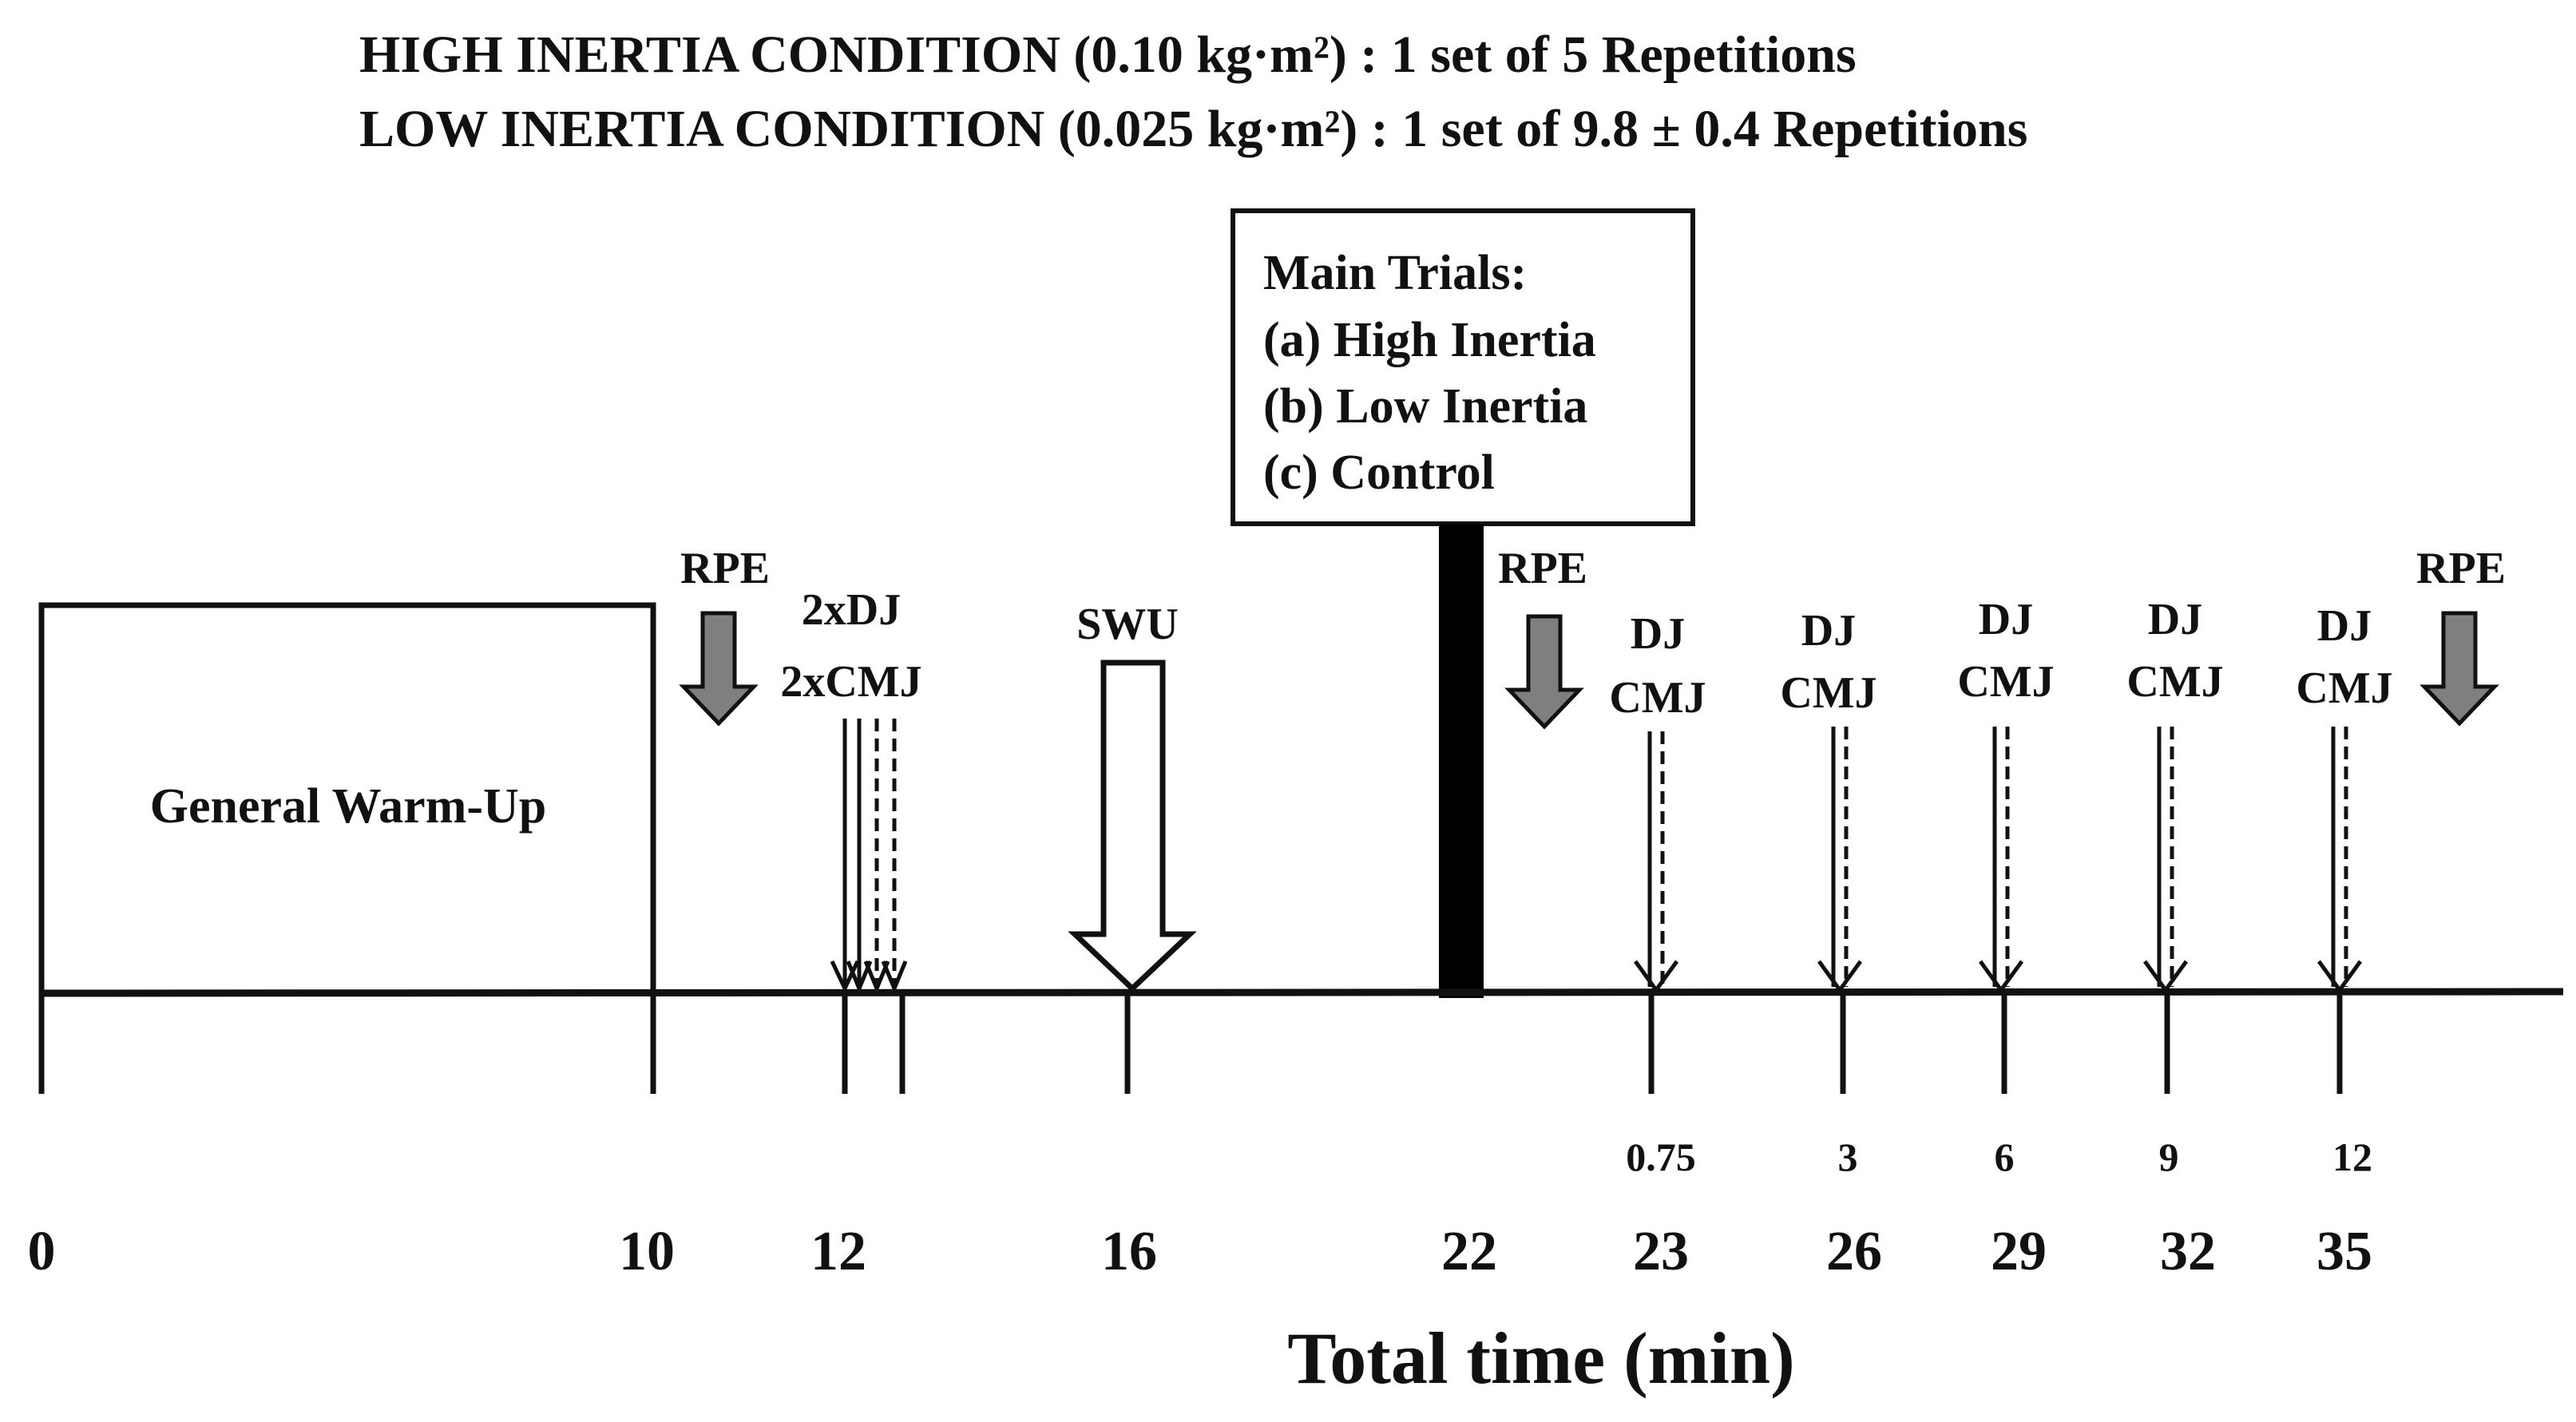  What do you see at coordinates (1129, 1251) in the screenshot?
I see `time-label-16: 16` at bounding box center [1129, 1251].